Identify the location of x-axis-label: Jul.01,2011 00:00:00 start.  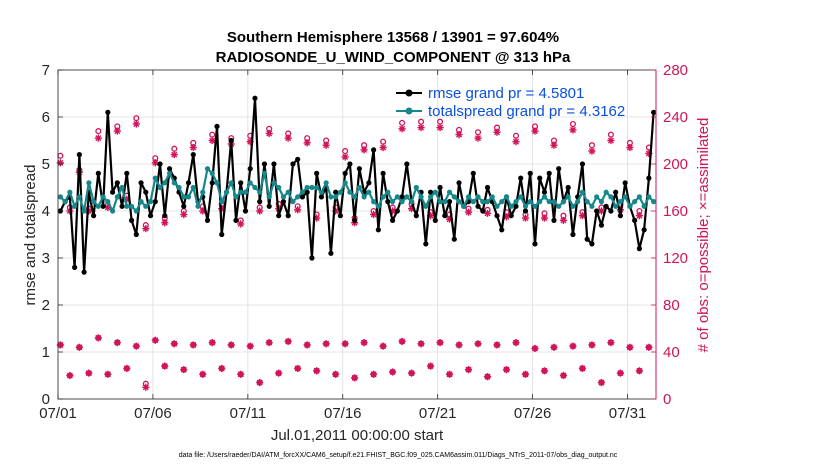
(357, 435).